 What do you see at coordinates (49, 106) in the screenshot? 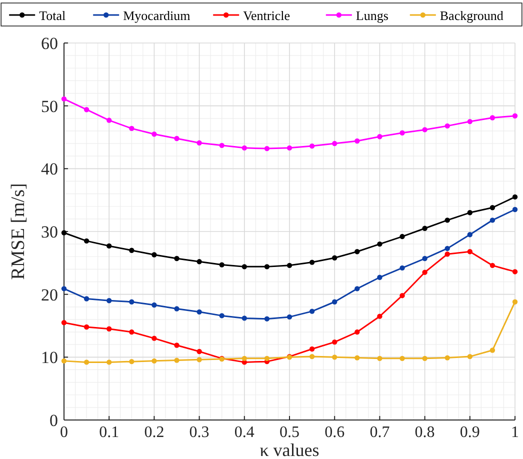
I see `y-tick-label: 50` at bounding box center [49, 106].